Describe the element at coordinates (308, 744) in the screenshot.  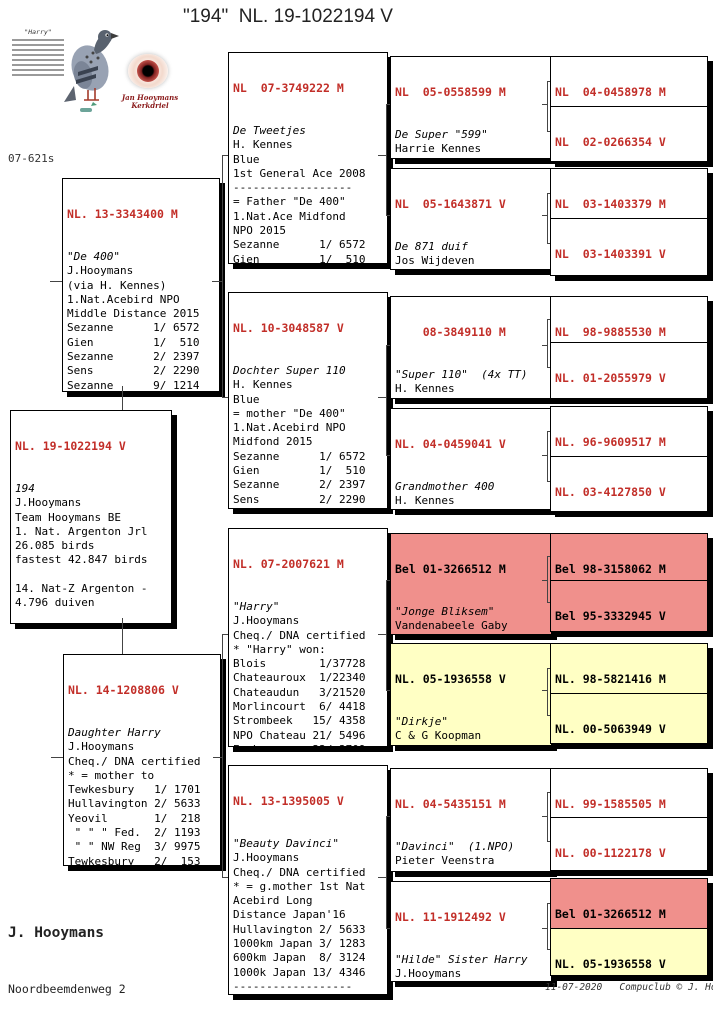
I see `box-line: Epehy 23/ 3709` at that location.